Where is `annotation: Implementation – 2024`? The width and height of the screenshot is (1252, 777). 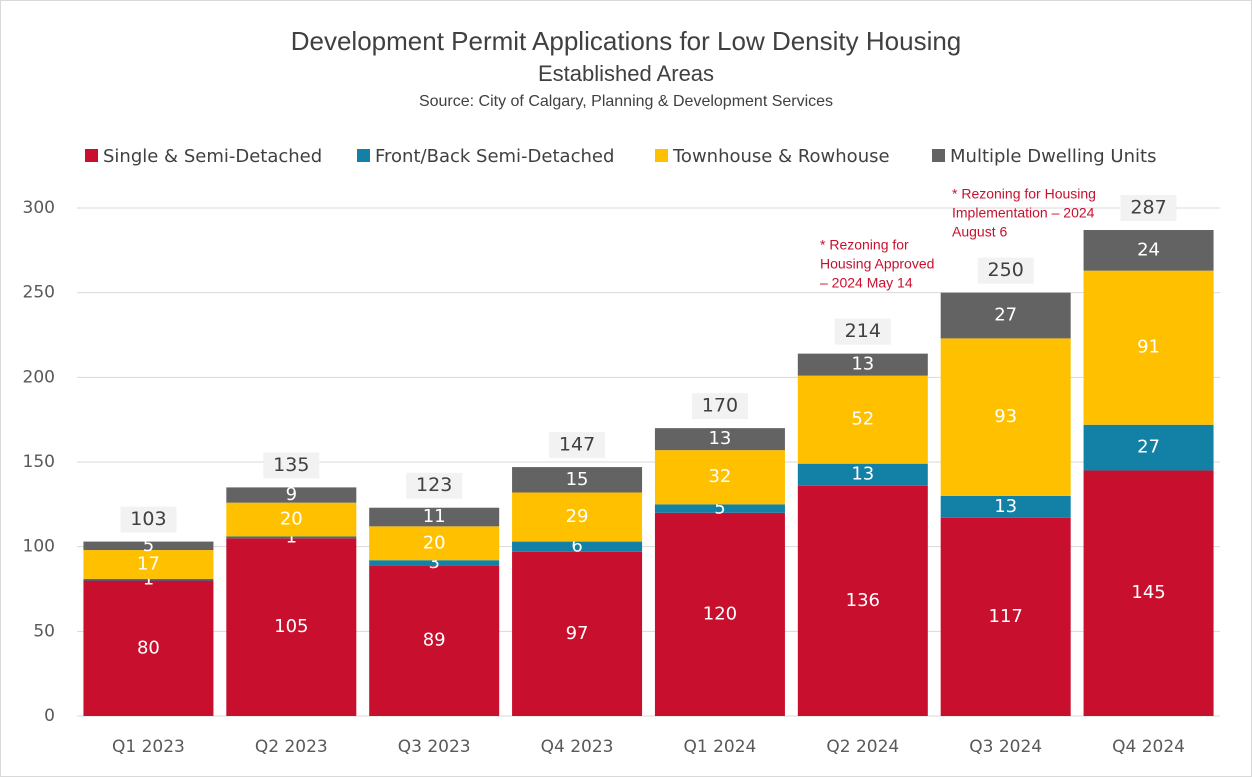
annotation: Implementation – 2024 is located at coordinates (1023, 213).